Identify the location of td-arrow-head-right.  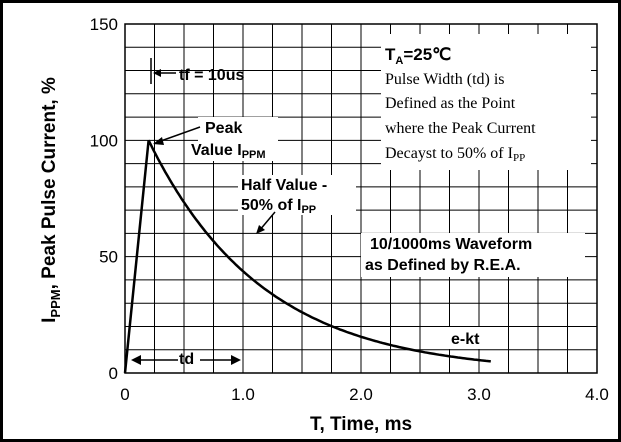
(236, 360).